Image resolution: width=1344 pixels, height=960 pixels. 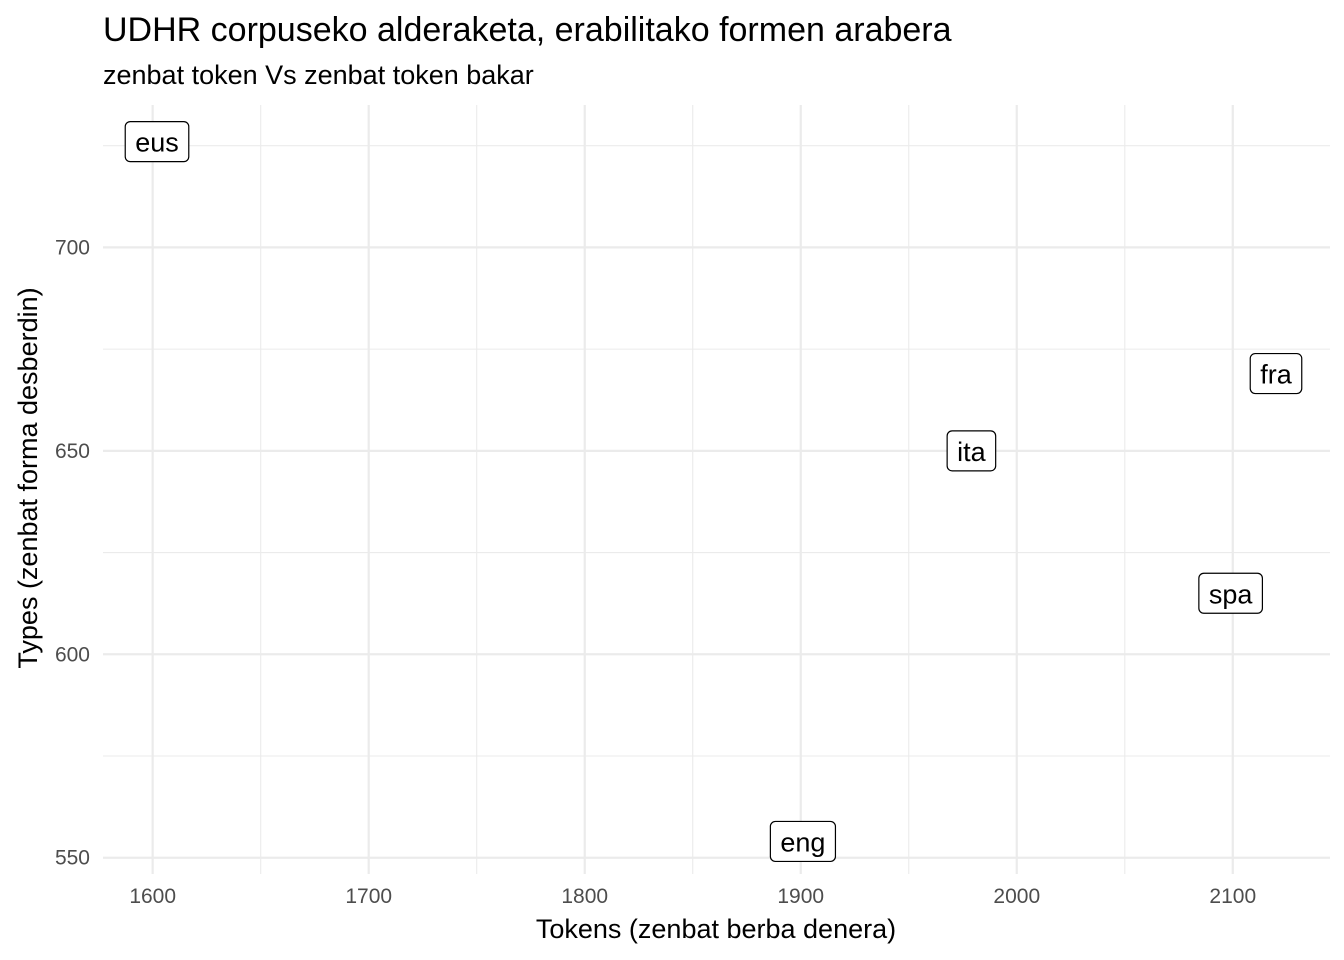 I want to click on y-tick-label: 700, so click(x=72, y=247).